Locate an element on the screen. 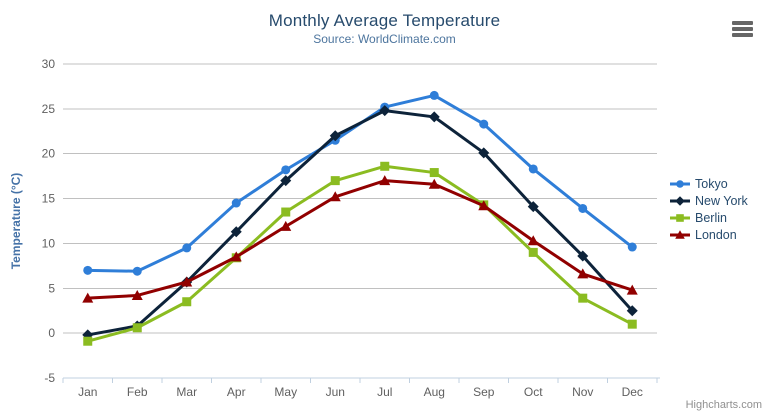 The width and height of the screenshot is (769, 416). x-tick-label: Nov is located at coordinates (582, 392).